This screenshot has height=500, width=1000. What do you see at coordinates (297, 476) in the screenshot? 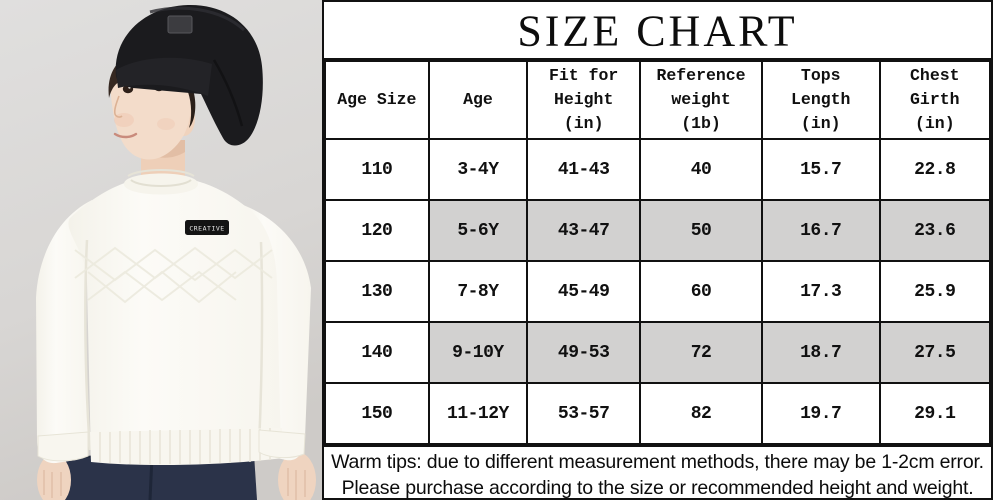
I see `right-hand` at bounding box center [297, 476].